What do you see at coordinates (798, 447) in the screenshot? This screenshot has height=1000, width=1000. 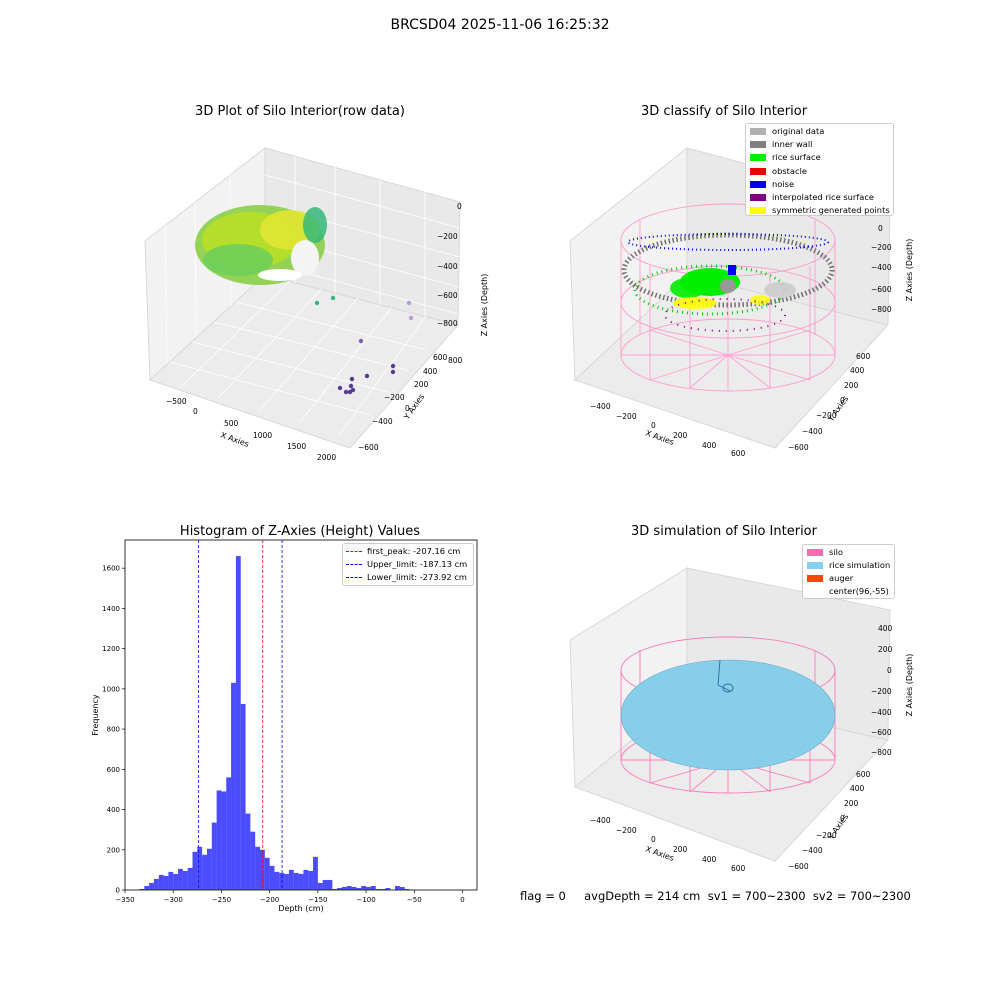 I see `classify-ytick: −600` at bounding box center [798, 447].